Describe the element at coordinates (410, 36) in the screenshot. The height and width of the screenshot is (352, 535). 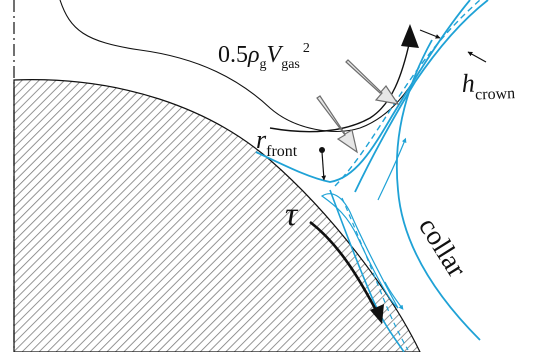
I see `pressure-arrowhead` at that location.